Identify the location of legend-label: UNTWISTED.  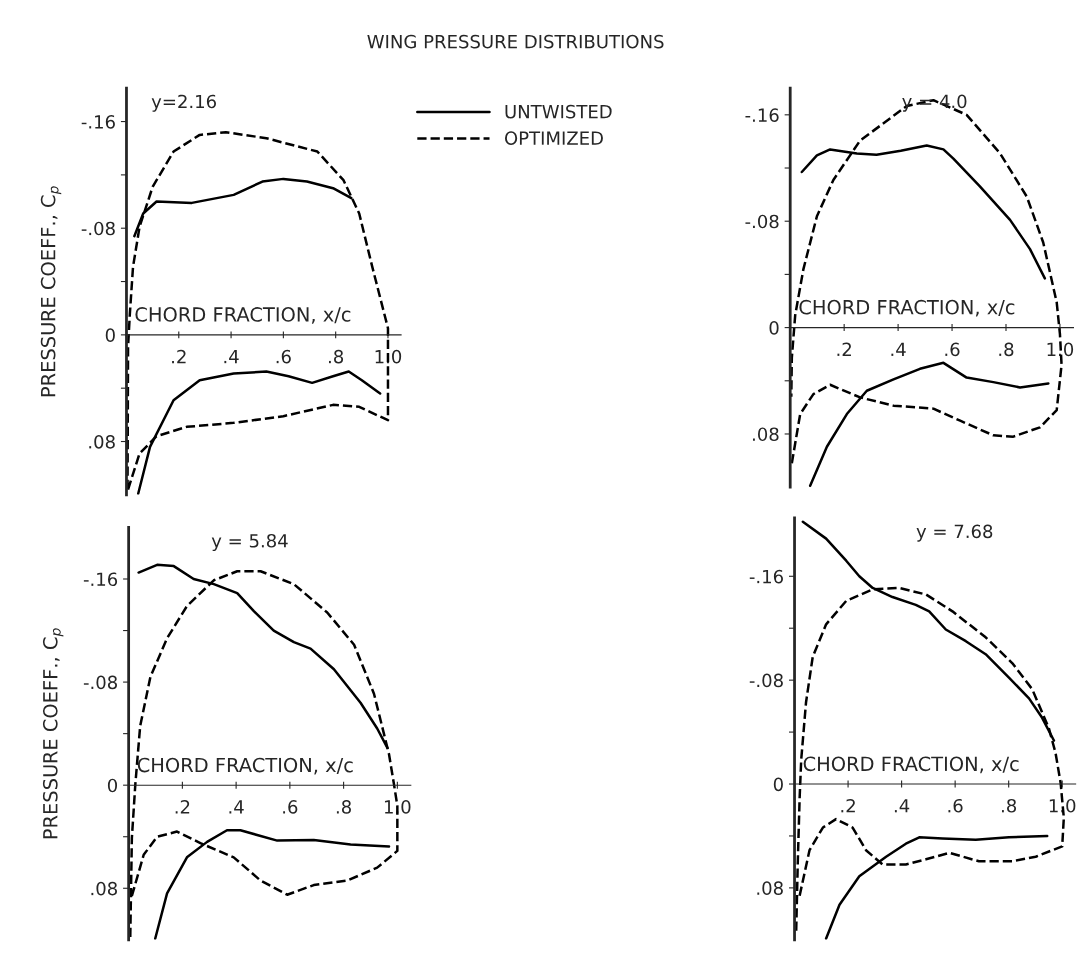
(558, 111).